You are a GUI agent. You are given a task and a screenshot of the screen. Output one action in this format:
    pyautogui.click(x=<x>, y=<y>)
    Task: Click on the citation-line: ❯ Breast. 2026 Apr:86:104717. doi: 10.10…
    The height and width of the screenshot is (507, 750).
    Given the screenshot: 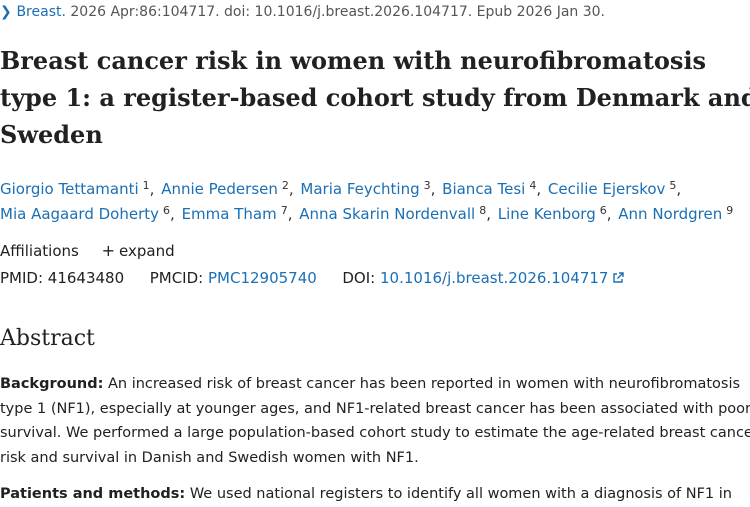 What is the action you would take?
    pyautogui.click(x=302, y=12)
    